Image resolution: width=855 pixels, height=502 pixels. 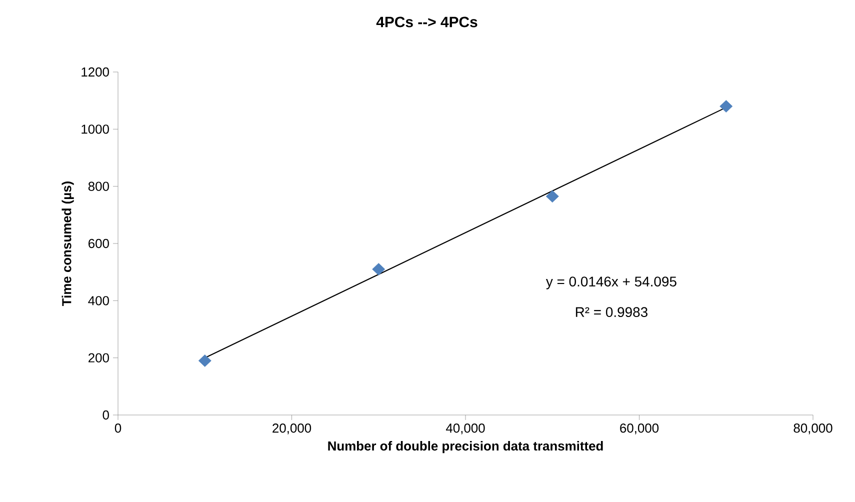 I want to click on annotation: y = 0.0146x + 54.095, so click(x=611, y=283).